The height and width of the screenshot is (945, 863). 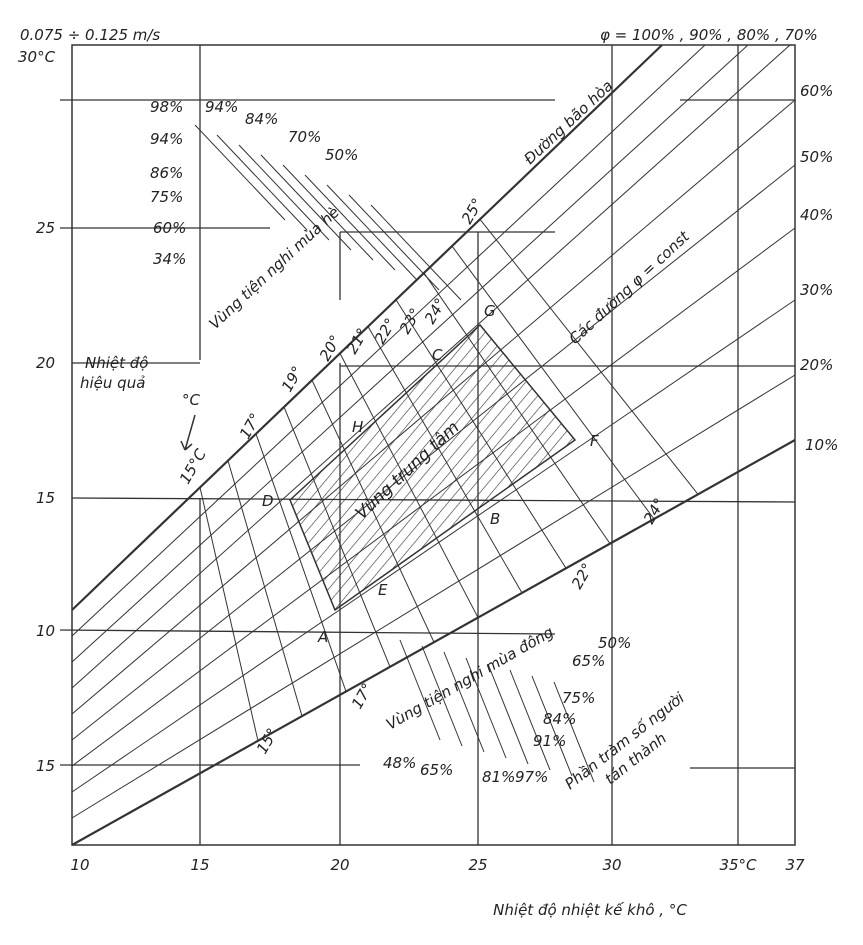 What do you see at coordinates (816, 91) in the screenshot?
I see `right-label: 60%` at bounding box center [816, 91].